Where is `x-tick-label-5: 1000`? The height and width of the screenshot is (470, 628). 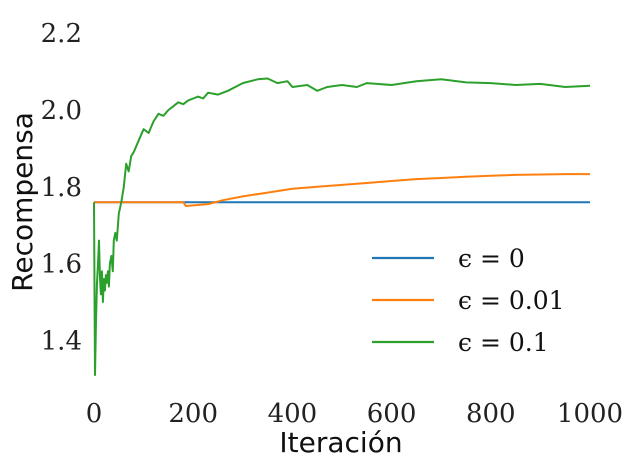
x-tick-label-5: 1000 is located at coordinates (590, 414).